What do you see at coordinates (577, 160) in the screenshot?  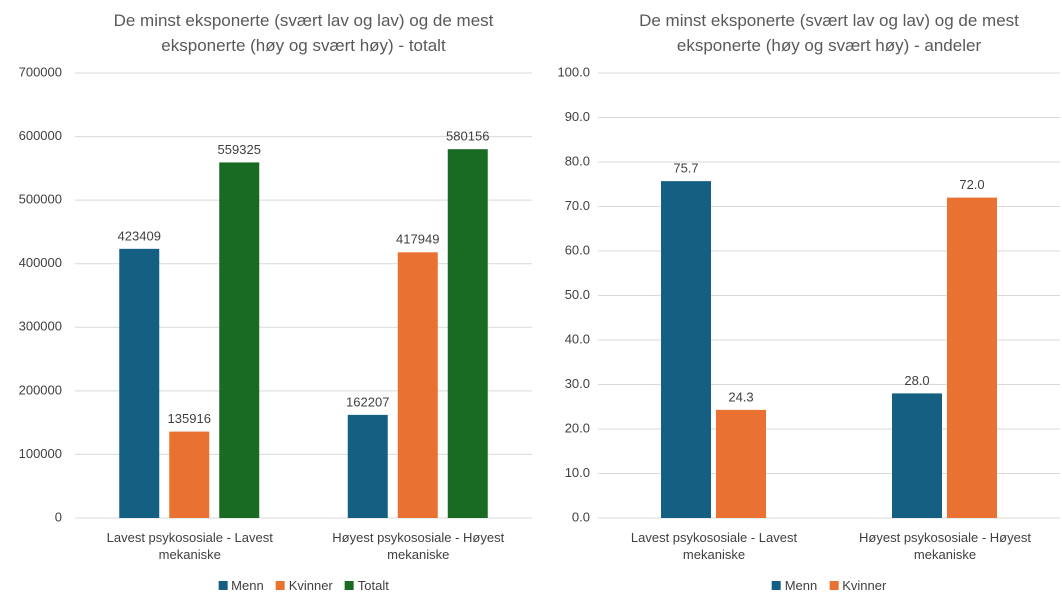 I see `y-tick-label: 80.0` at bounding box center [577, 160].